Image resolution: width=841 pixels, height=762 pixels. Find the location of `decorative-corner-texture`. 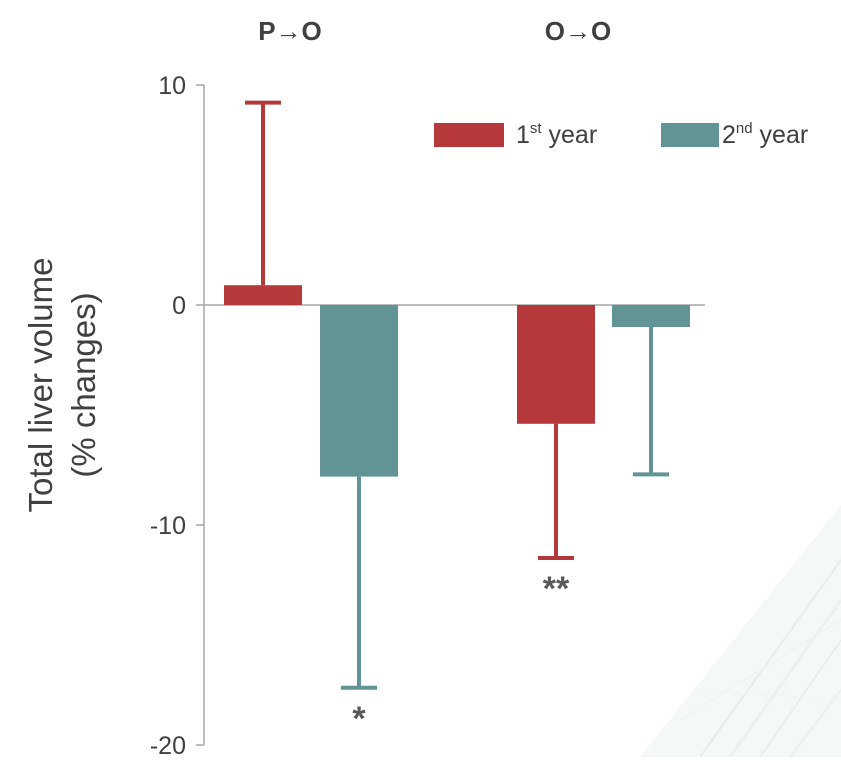

decorative-corner-texture is located at coordinates (740, 631).